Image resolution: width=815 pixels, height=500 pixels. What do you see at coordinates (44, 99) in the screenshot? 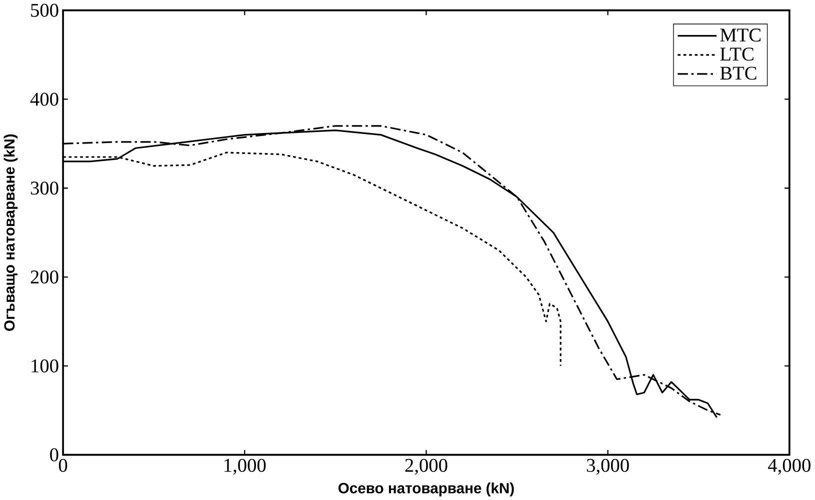
I see `y-tick-label: 400` at bounding box center [44, 99].